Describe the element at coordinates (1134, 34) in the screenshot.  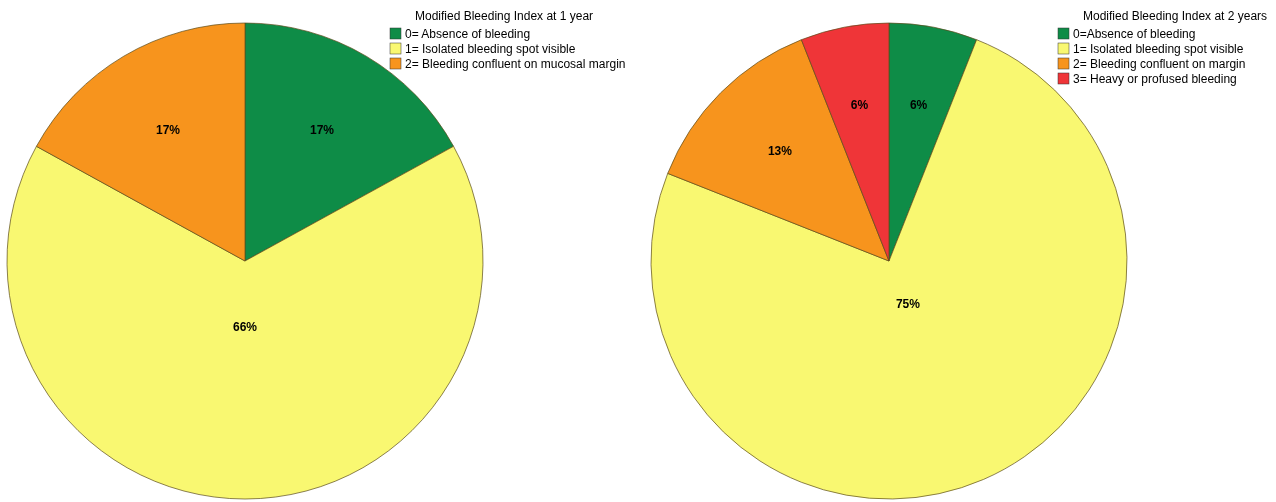
I see `legend-label: 0=Absence of bleeding` at that location.